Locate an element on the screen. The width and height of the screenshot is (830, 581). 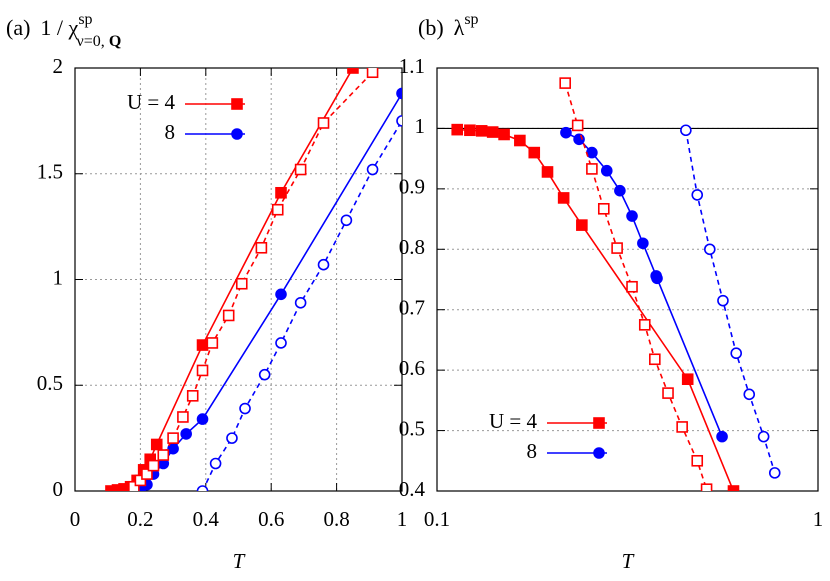
y-tick-label: 0.6 is located at coordinates (412, 368).